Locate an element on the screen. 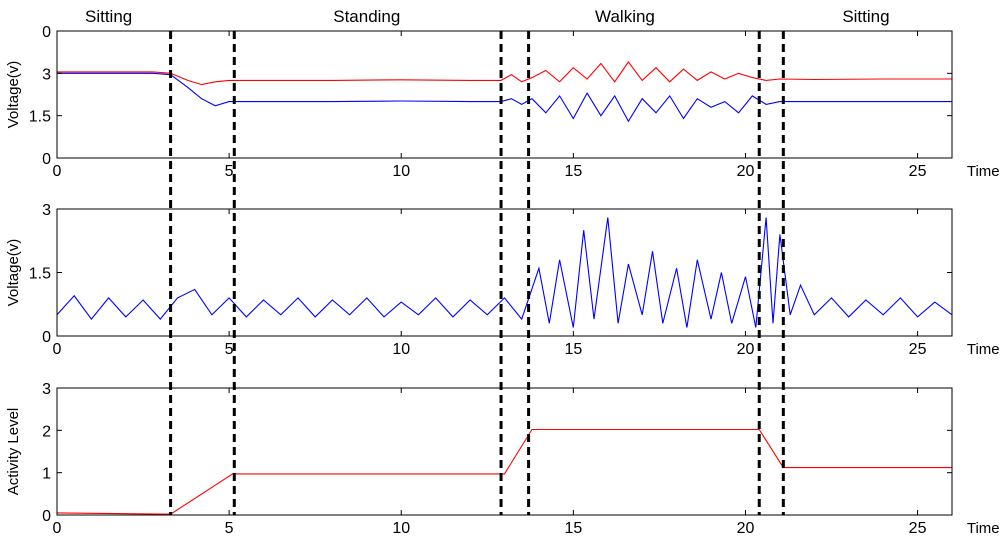 Image resolution: width=1000 pixels, height=545 pixels. y-tick-label: 1 is located at coordinates (46, 474).